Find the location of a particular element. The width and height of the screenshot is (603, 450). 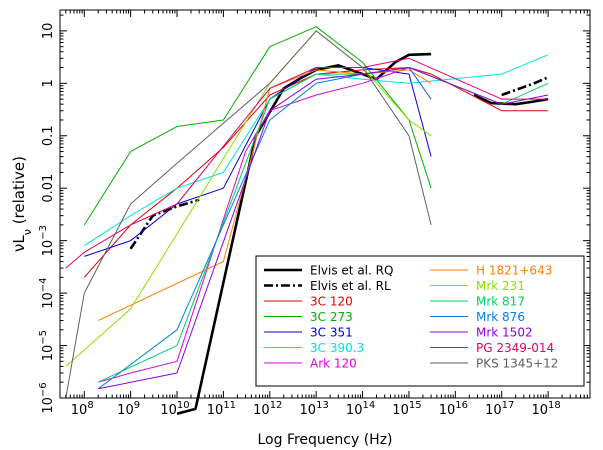

x-tick-label: 10¹⁰ is located at coordinates (174, 409).